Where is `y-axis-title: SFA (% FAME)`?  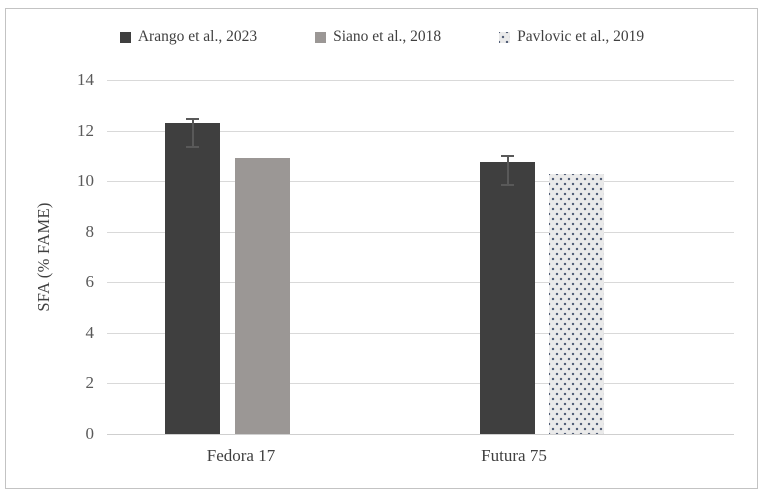 y-axis-title: SFA (% FAME) is located at coordinates (43, 257).